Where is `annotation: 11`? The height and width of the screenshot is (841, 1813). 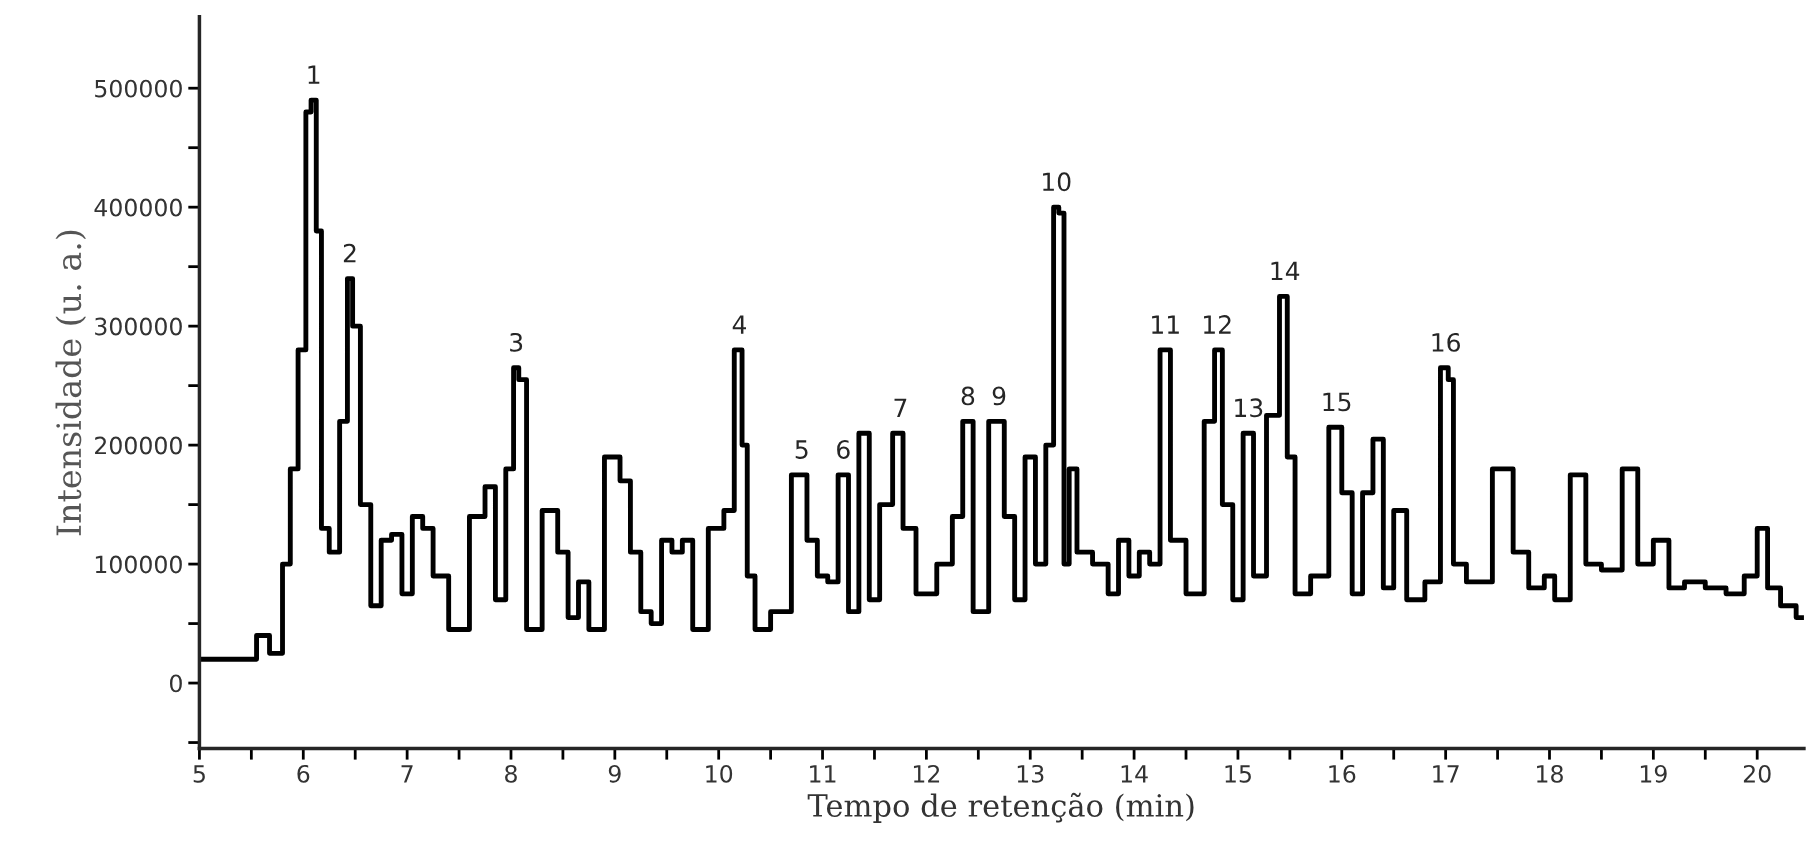
annotation: 11 is located at coordinates (1165, 324).